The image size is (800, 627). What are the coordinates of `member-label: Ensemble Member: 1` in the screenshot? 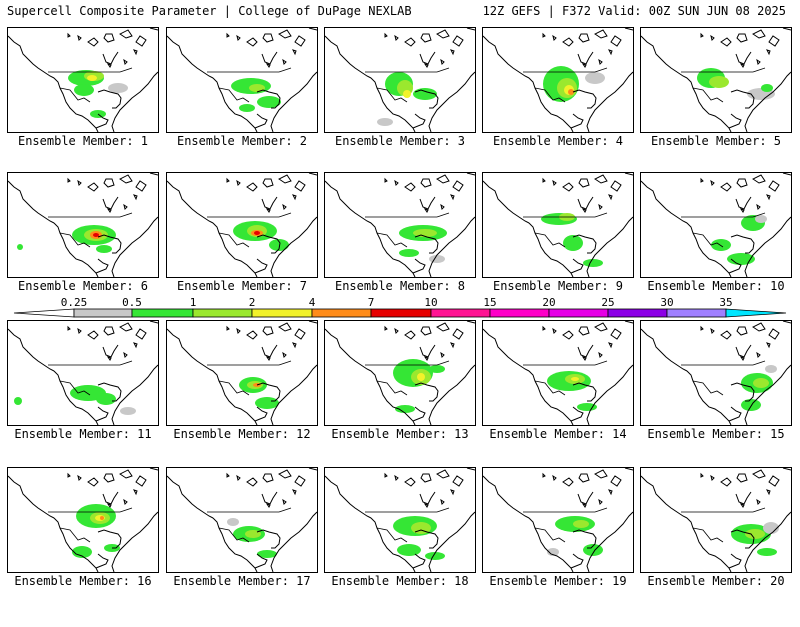 It's located at (83, 141).